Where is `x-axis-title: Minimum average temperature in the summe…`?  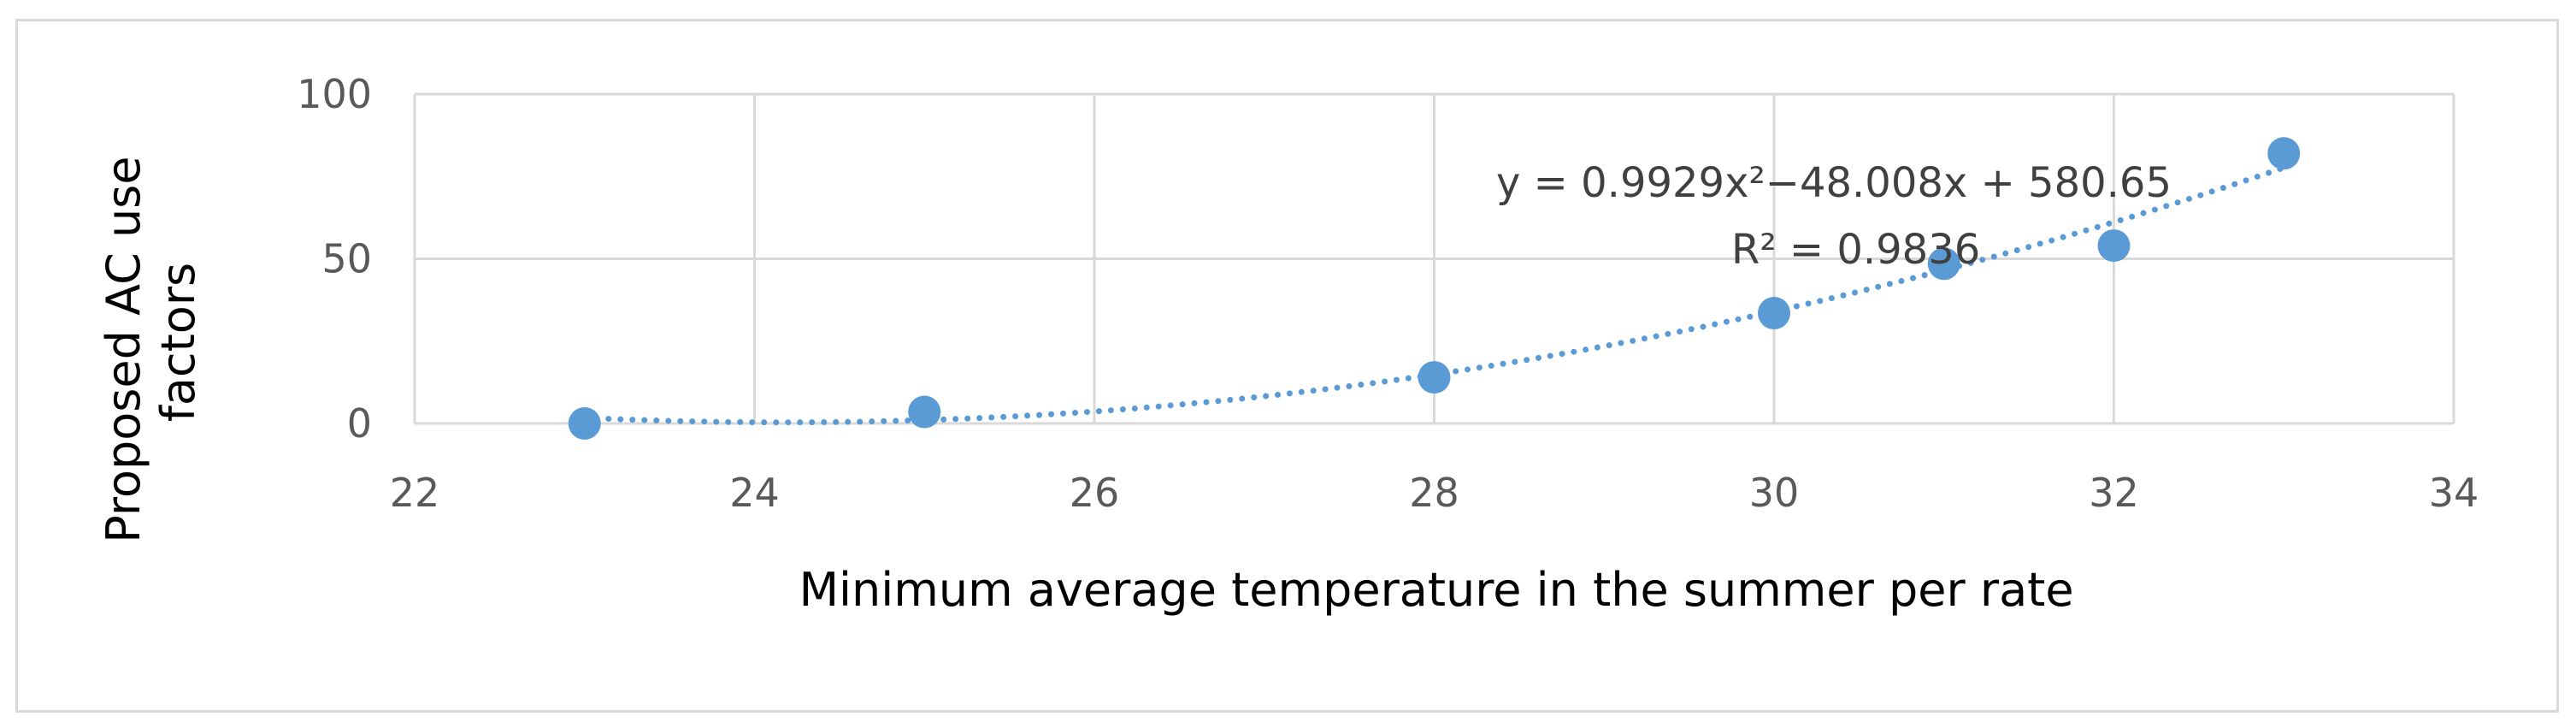 x-axis-title: Minimum average temperature in the summe… is located at coordinates (1436, 590).